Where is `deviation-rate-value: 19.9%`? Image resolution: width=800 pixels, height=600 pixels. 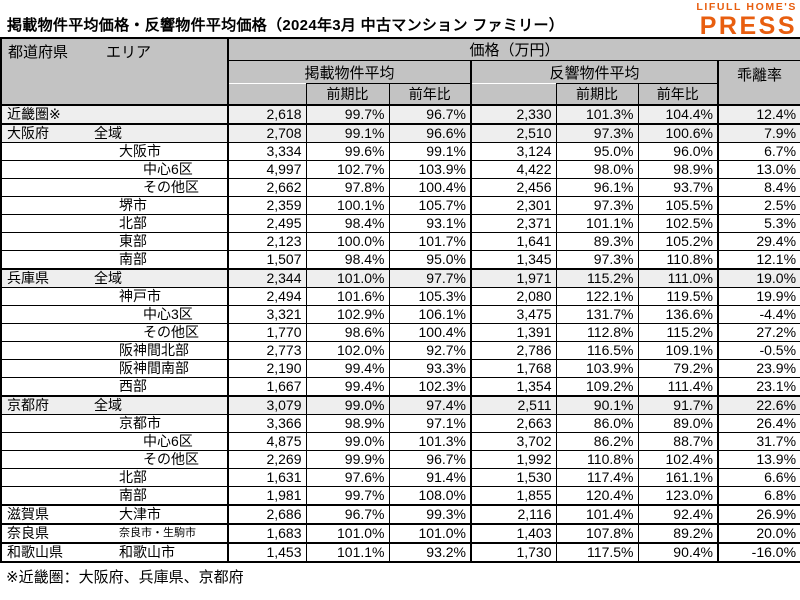
deviation-rate-value: 19.9% is located at coordinates (758, 296).